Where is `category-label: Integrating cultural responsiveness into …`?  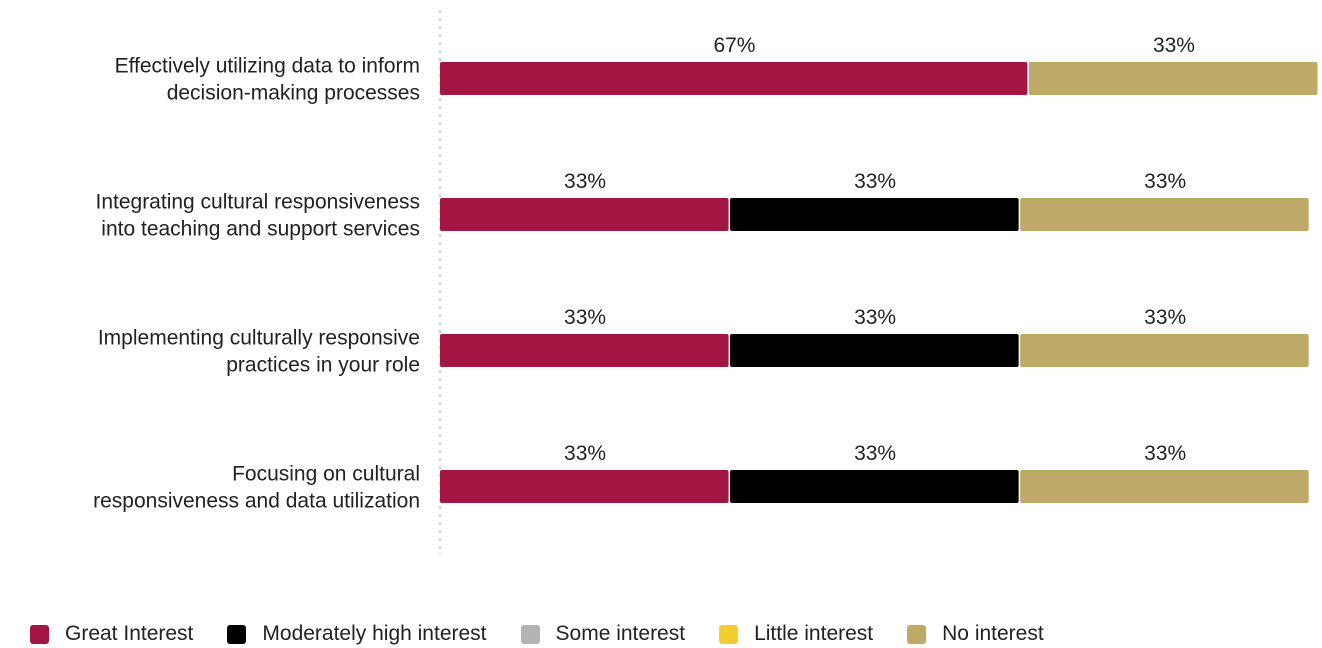 category-label: Integrating cultural responsiveness into … is located at coordinates (257, 216).